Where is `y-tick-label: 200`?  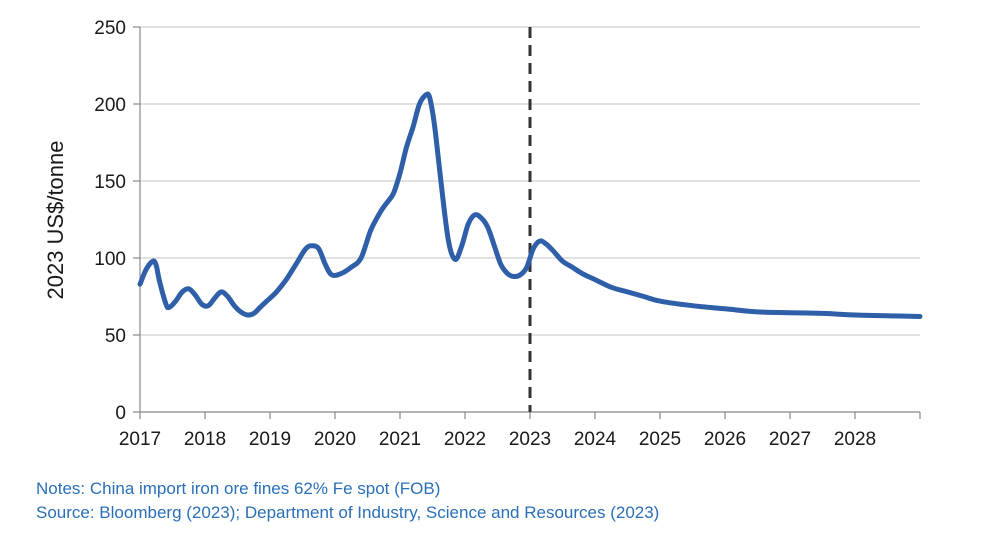 y-tick-label: 200 is located at coordinates (110, 105).